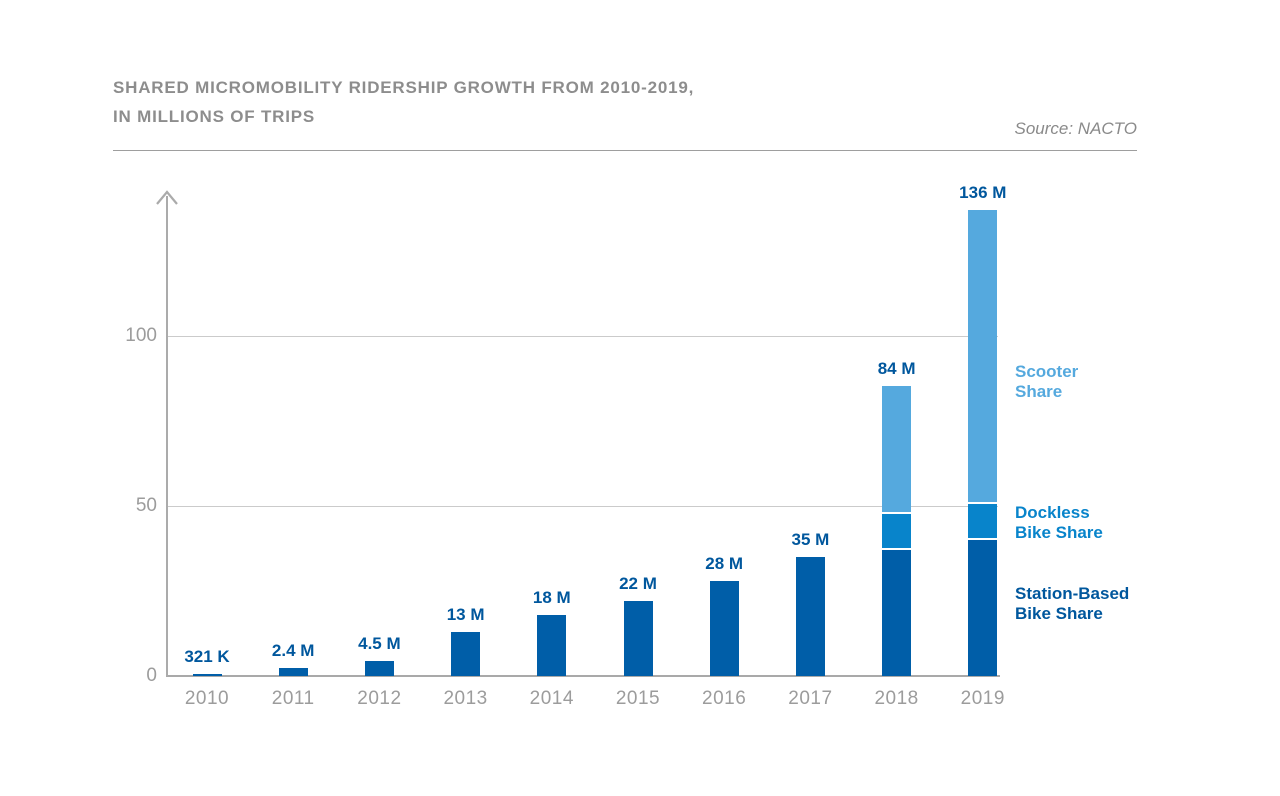  What do you see at coordinates (638, 584) in the screenshot?
I see `bar-value-label-2015: 22 M` at bounding box center [638, 584].